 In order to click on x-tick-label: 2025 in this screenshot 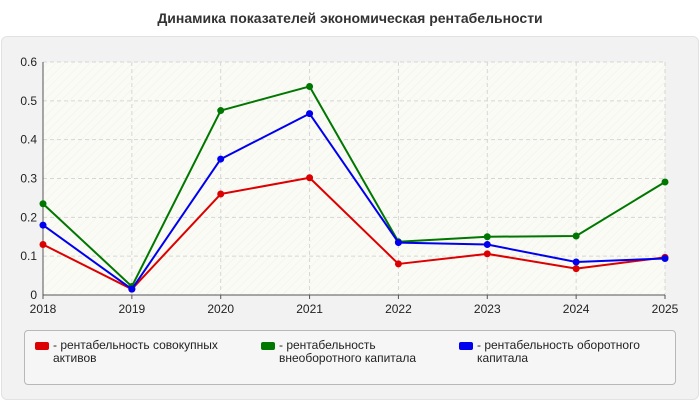, I will do `click(665, 309)`.